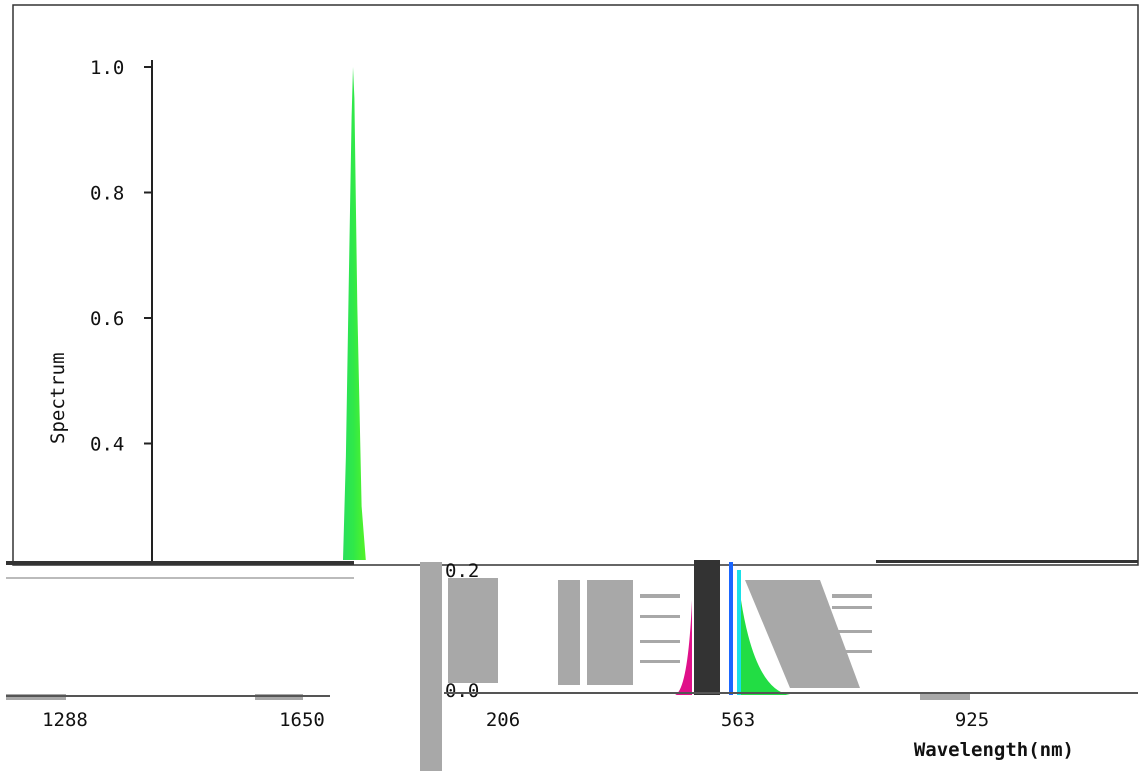 The height and width of the screenshot is (771, 1140). What do you see at coordinates (972, 720) in the screenshot?
I see `x-tick-label: 925` at bounding box center [972, 720].